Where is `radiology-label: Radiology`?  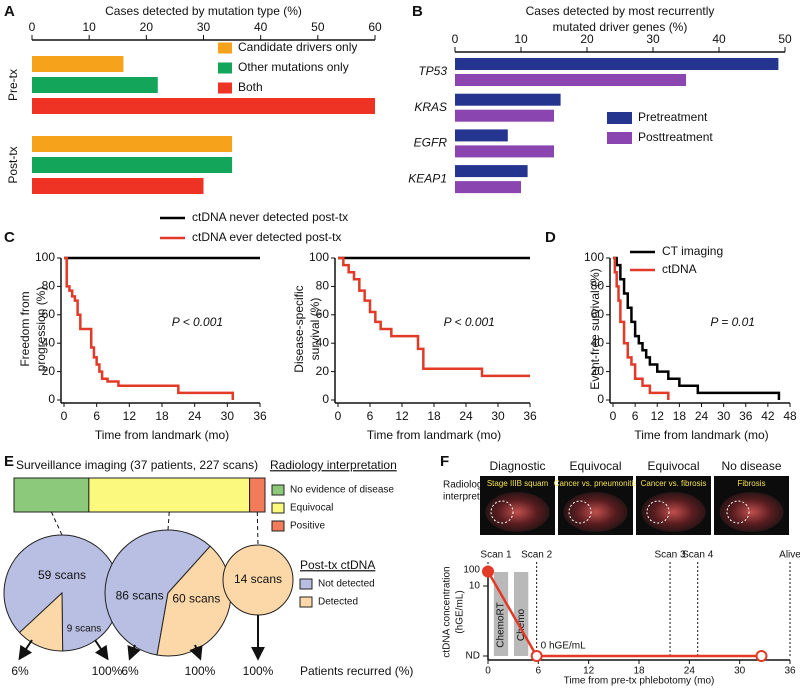 radiology-label: Radiology is located at coordinates (465, 485).